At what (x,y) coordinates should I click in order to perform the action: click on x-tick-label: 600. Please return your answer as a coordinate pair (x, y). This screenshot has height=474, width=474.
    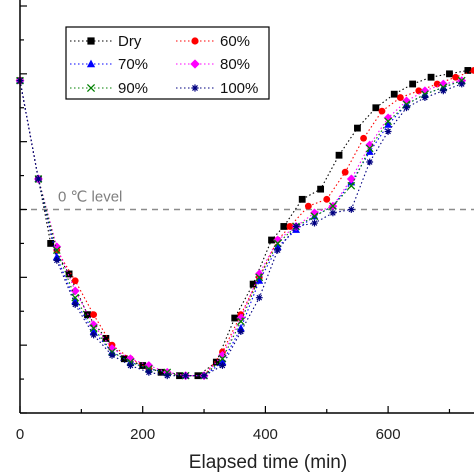
    Looking at the image, I should click on (388, 434).